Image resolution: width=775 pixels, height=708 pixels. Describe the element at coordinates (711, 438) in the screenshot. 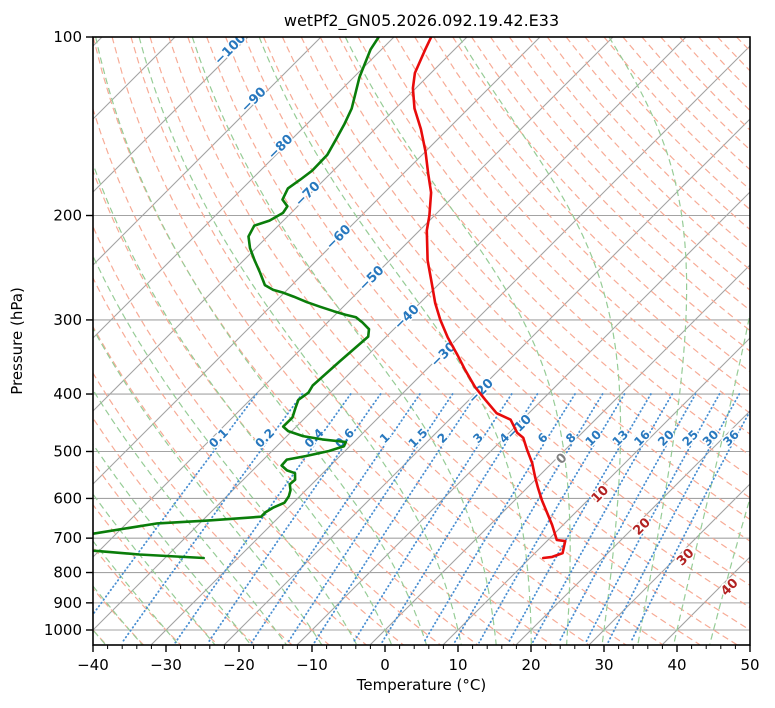

I see `mixing-ratio-label: 30` at that location.